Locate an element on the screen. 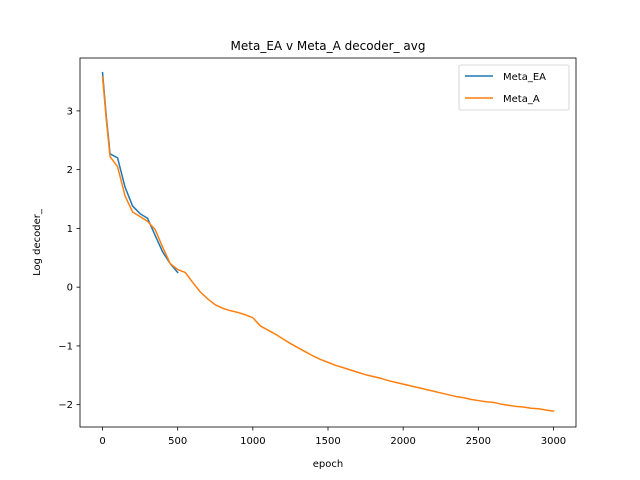  y-tick-label: 0 is located at coordinates (70, 288).